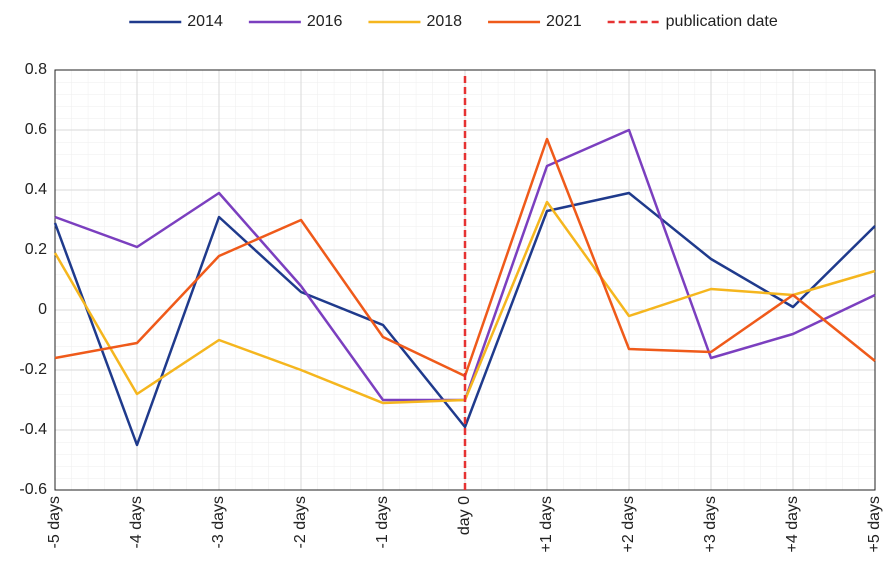 The width and height of the screenshot is (887, 570). I want to click on legend-label: 2016, so click(325, 21).